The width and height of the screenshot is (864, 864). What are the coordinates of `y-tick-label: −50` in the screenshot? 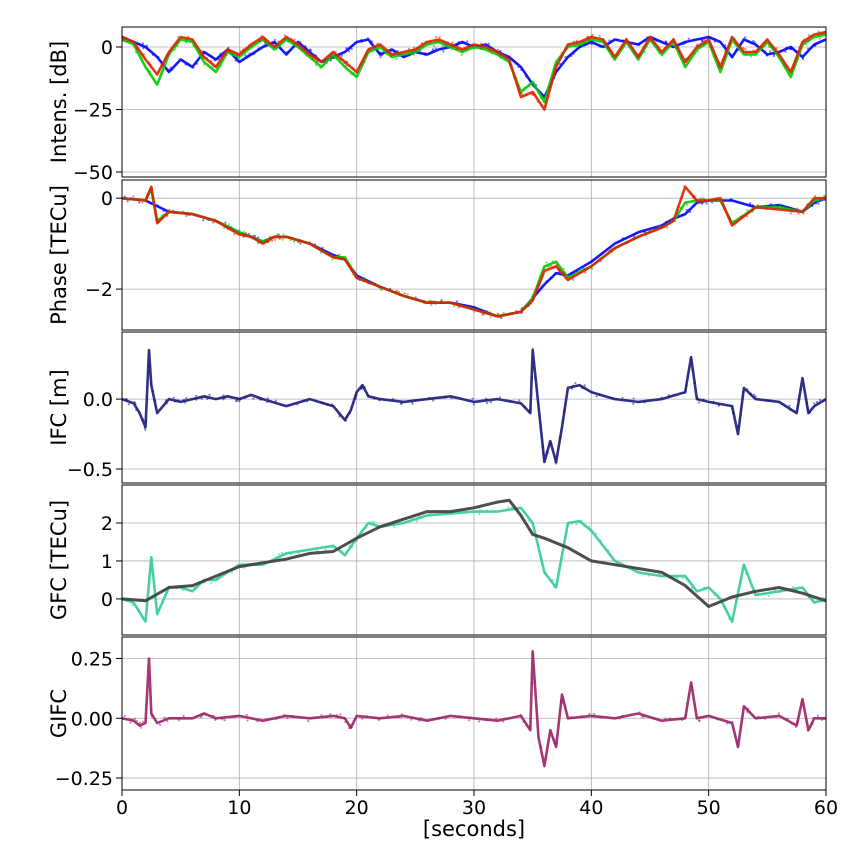 It's located at (93, 173).